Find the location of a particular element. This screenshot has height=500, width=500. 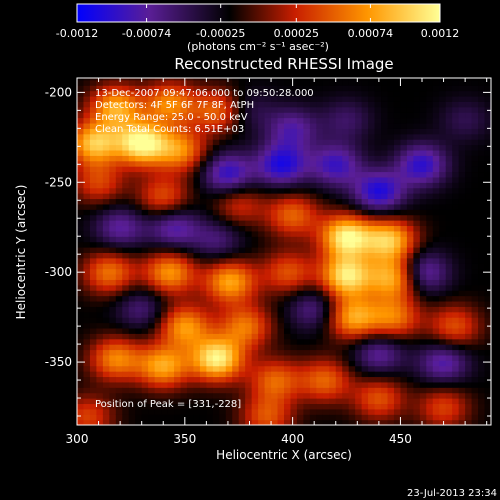

x-tick-label: 300 is located at coordinates (77, 439).